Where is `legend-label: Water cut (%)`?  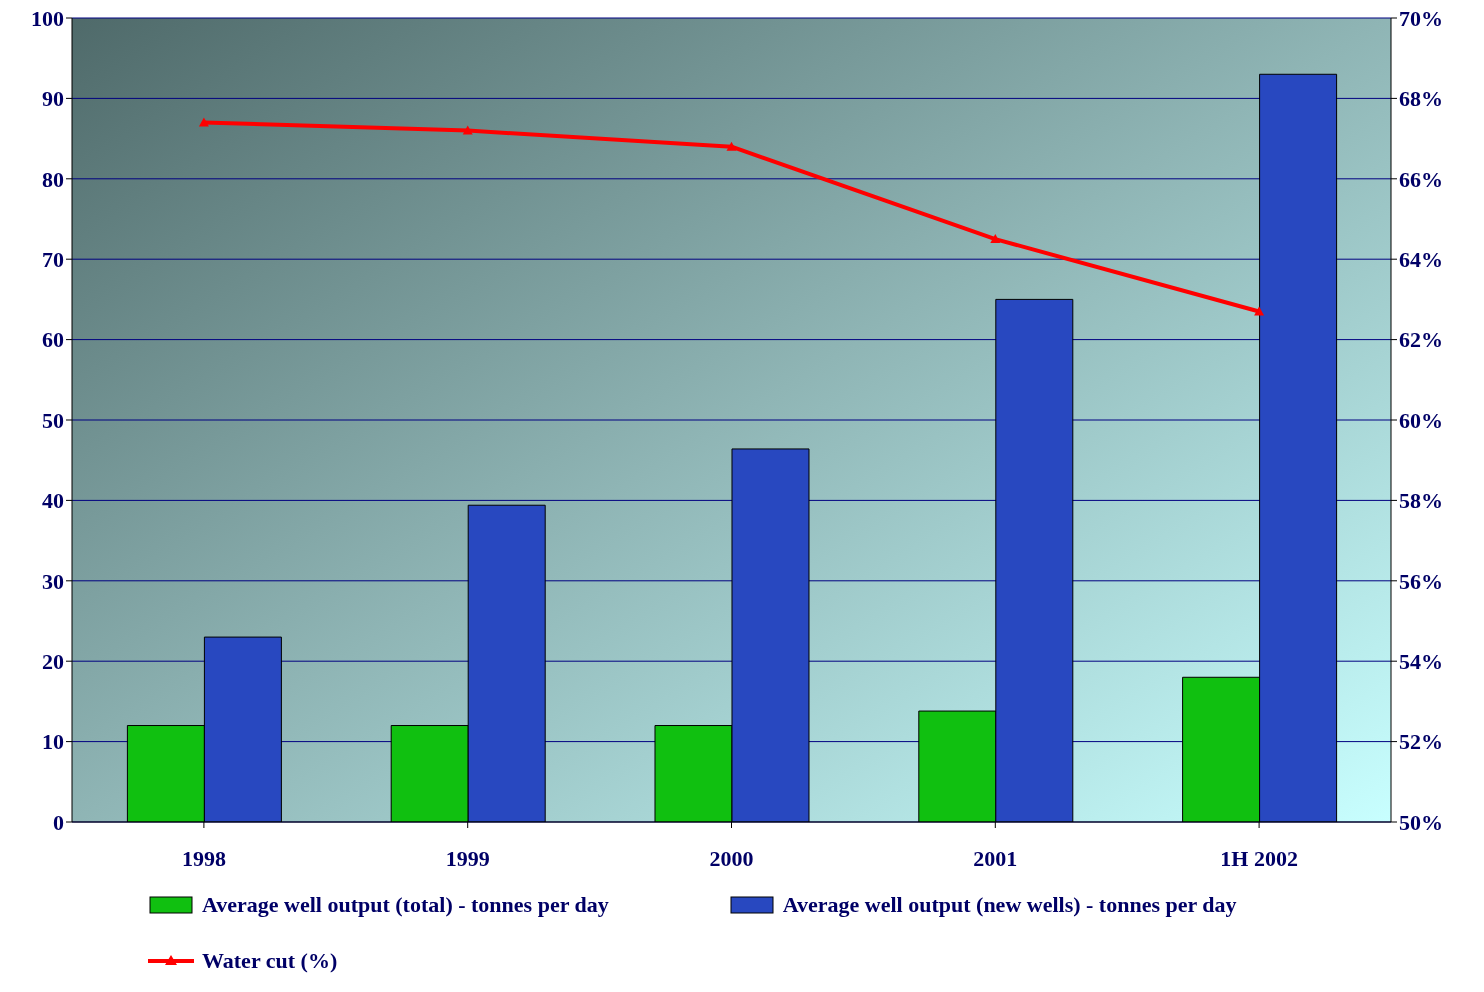 legend-label: Water cut (%) is located at coordinates (270, 961).